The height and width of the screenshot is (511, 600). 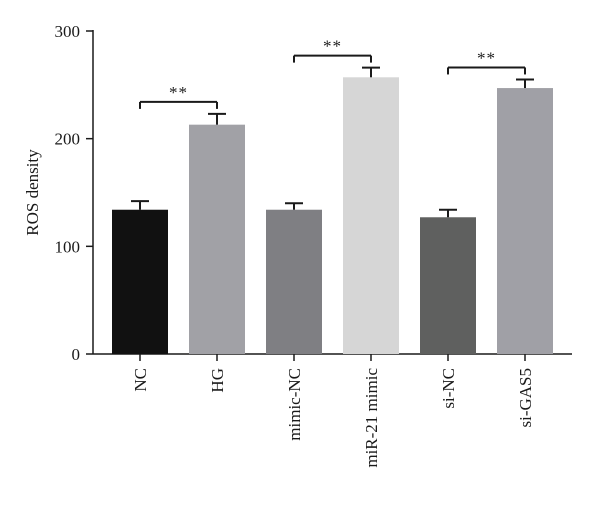 I want to click on bar-hg, so click(x=217, y=239).